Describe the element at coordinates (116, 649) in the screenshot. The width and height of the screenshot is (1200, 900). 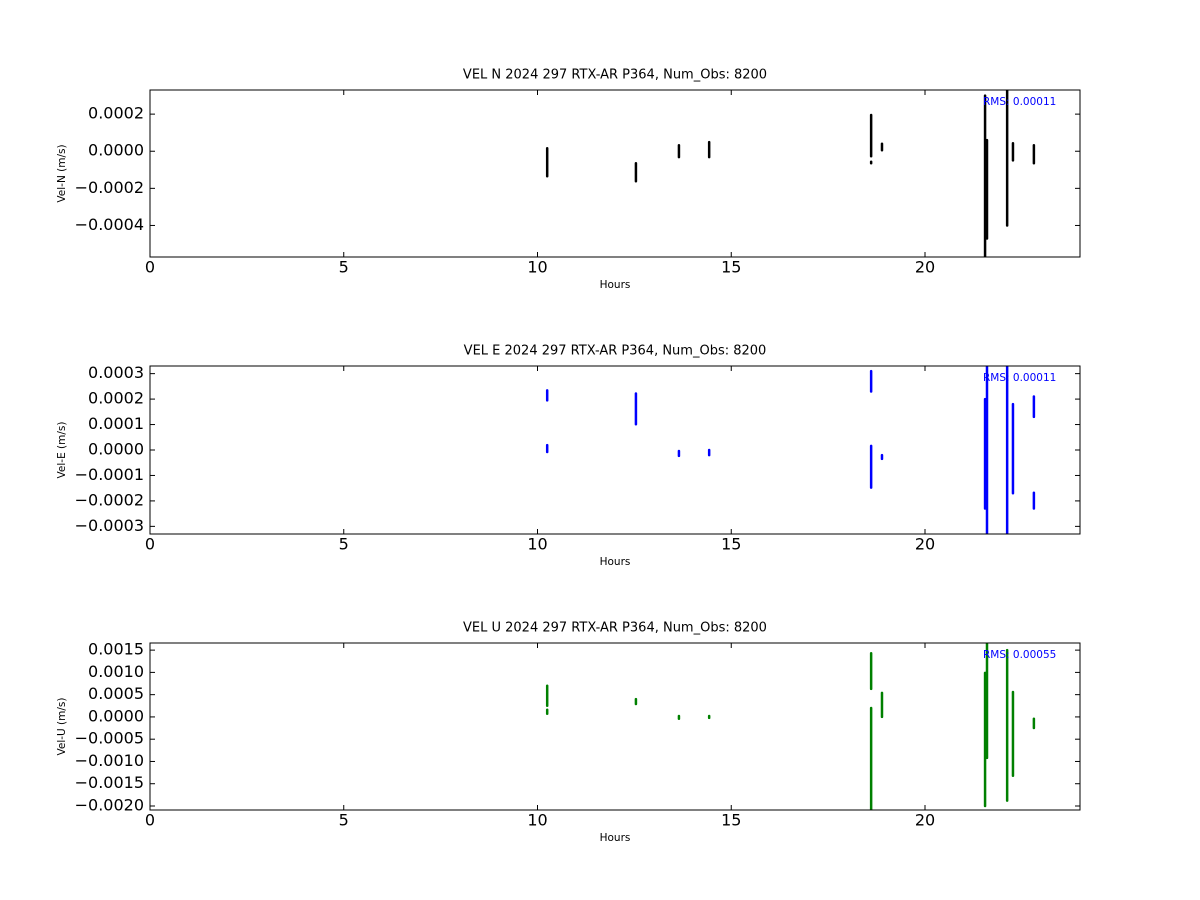
I see `y-tick-label: 0.0015` at that location.